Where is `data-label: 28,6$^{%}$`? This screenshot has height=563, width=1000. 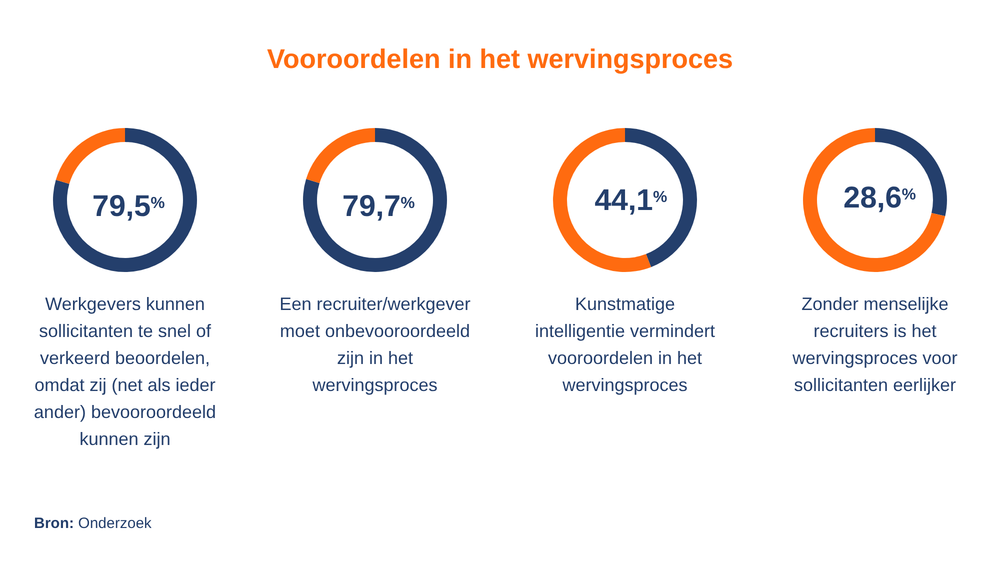 data-label: 28,6$^{%}$ is located at coordinates (879, 197).